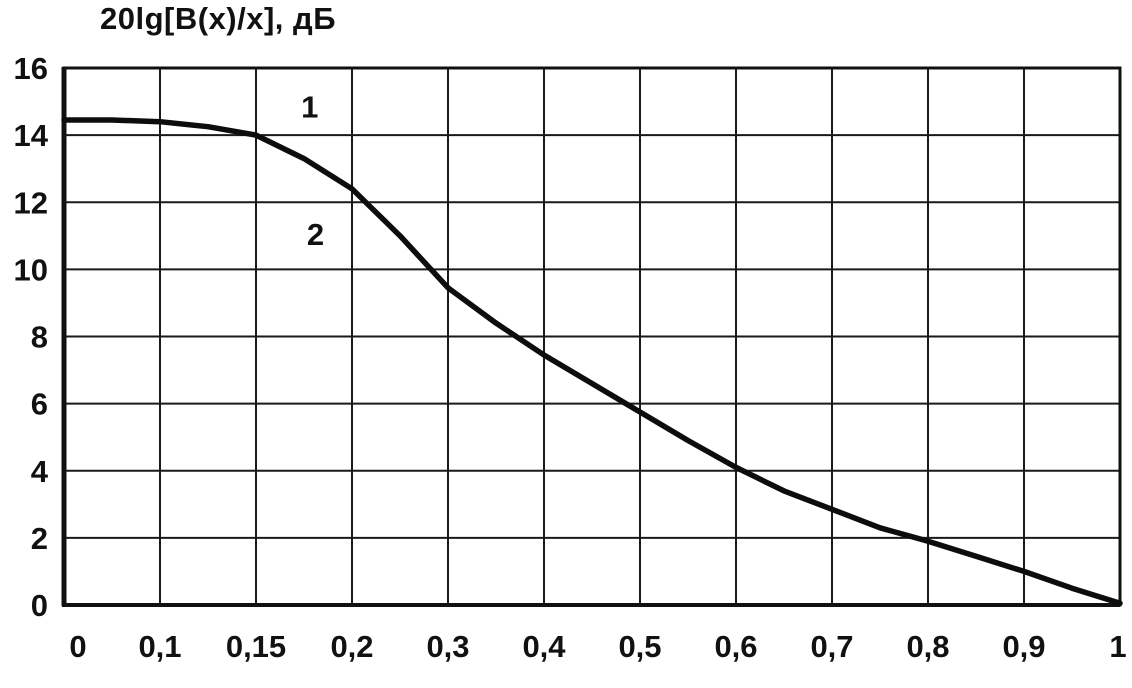  What do you see at coordinates (40, 471) in the screenshot?
I see `y-tick-label: 4` at bounding box center [40, 471].